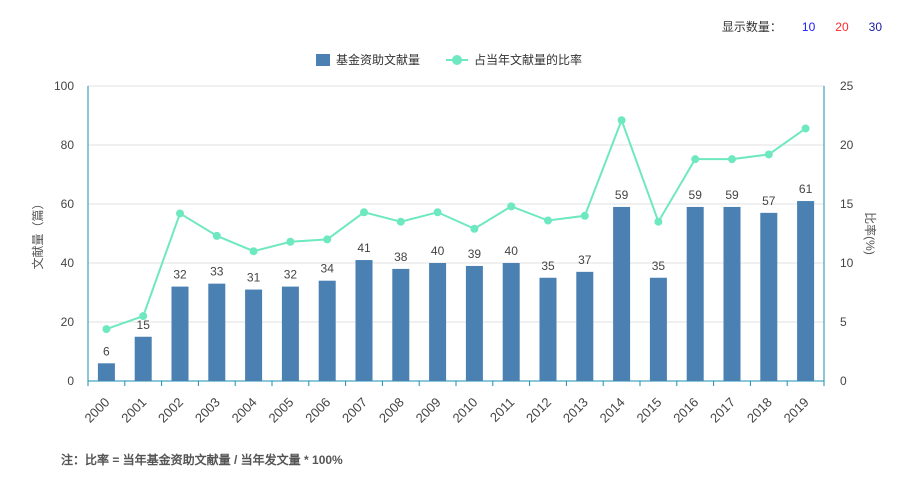 The height and width of the screenshot is (491, 898). I want to click on x-tick-label: 2003, so click(207, 410).